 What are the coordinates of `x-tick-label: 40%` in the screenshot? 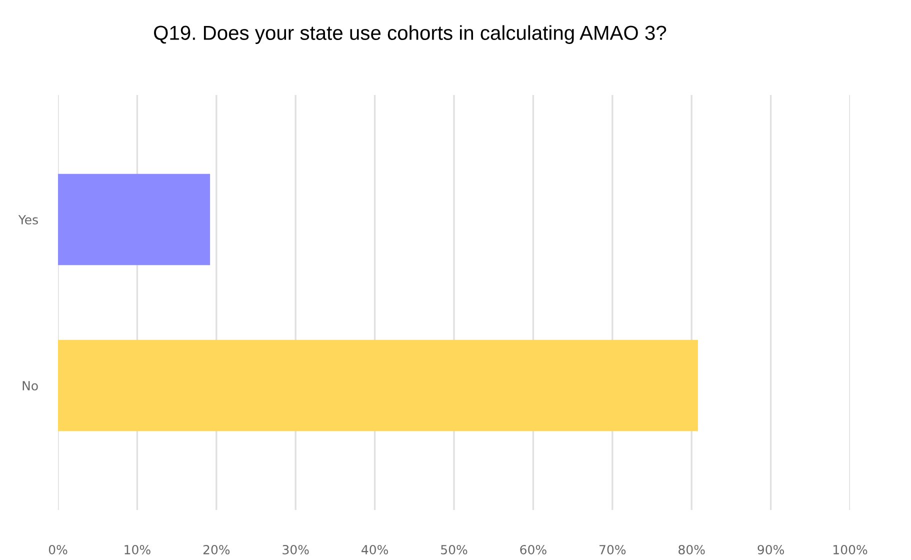 It's located at (375, 549).